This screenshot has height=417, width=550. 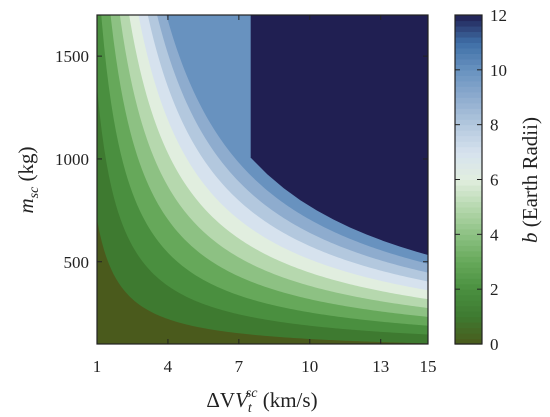 I want to click on colorbar-tick-label: 6, so click(x=494, y=180).